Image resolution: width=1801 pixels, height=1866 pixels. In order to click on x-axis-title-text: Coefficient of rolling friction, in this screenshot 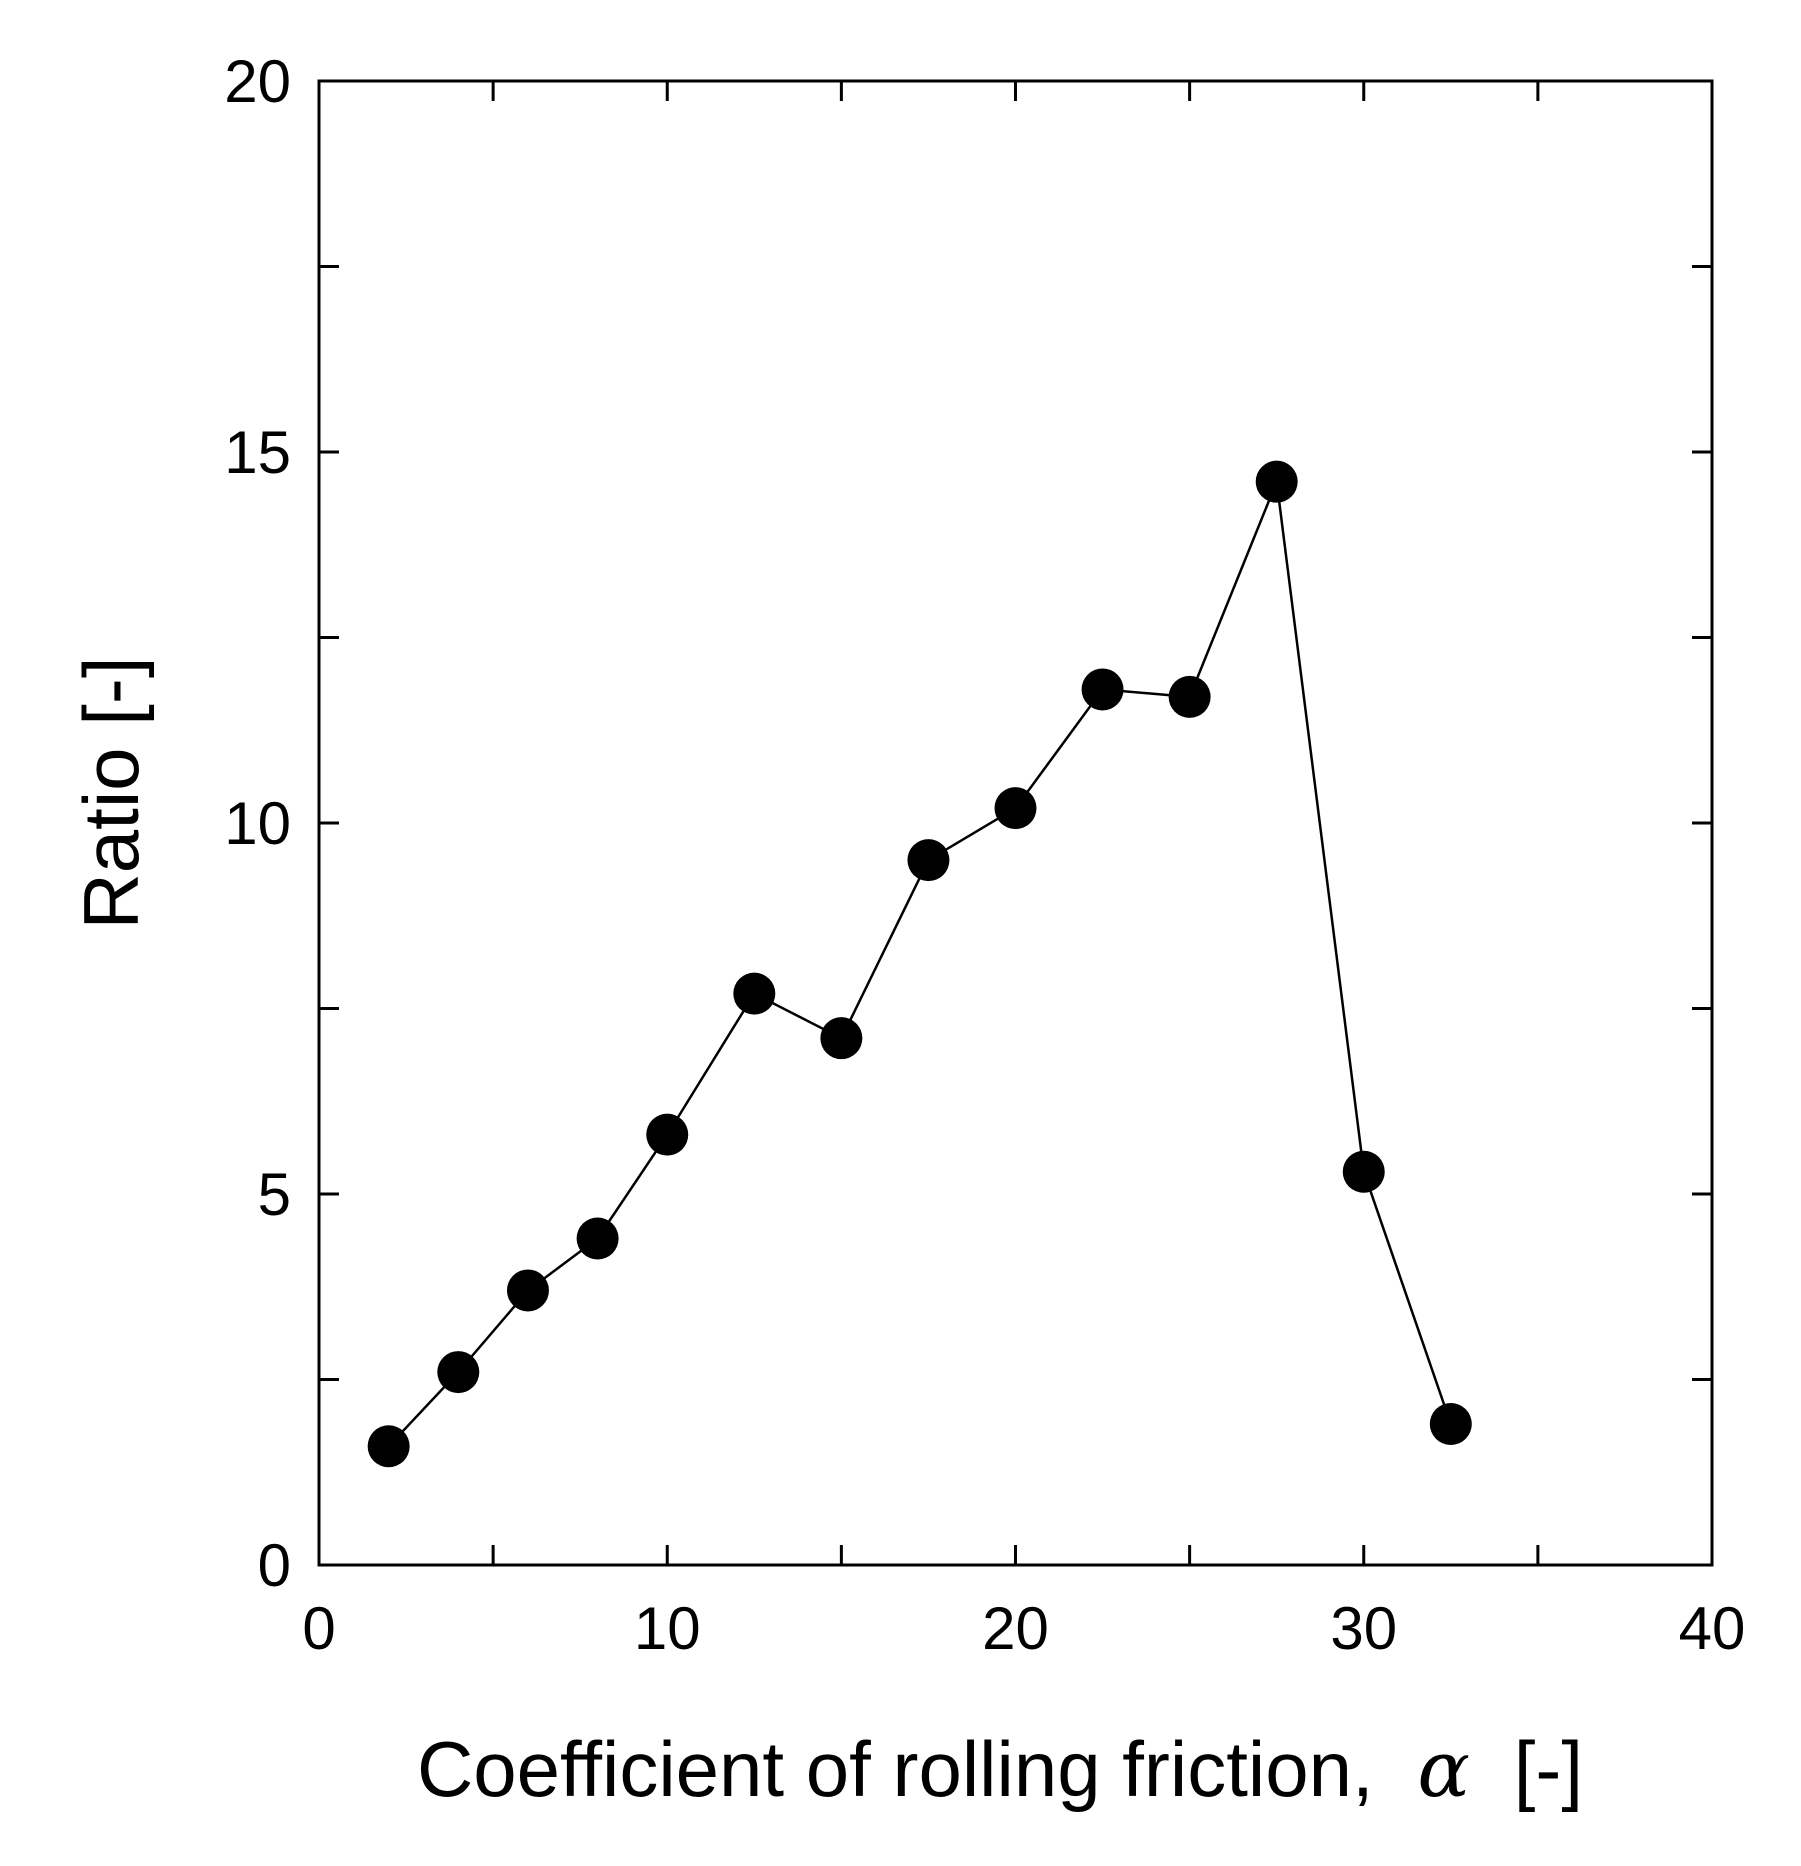, I will do `click(895, 1769)`.